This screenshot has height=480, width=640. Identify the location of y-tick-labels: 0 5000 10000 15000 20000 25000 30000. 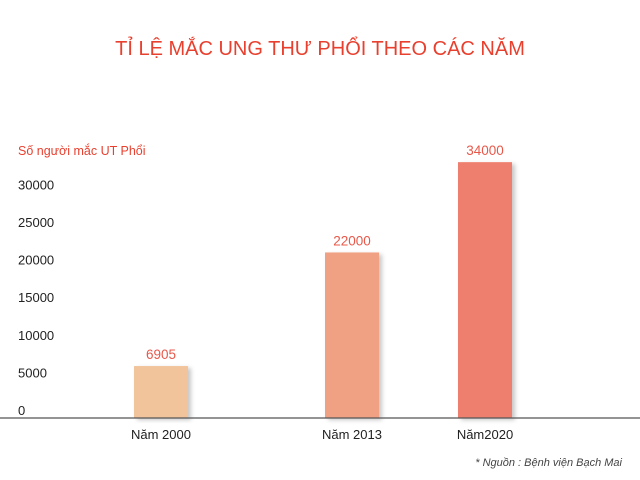
(36, 297).